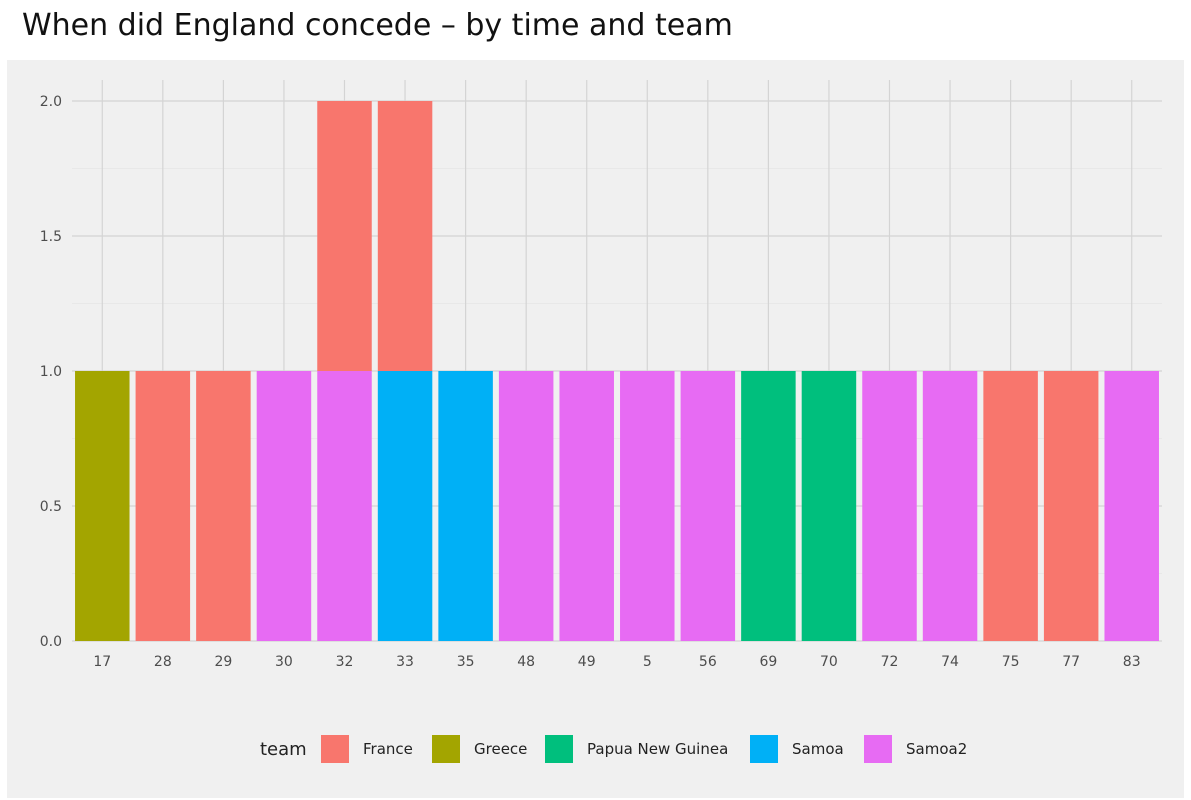  Describe the element at coordinates (51, 507) in the screenshot. I see `y-tick-label: 0.5` at that location.